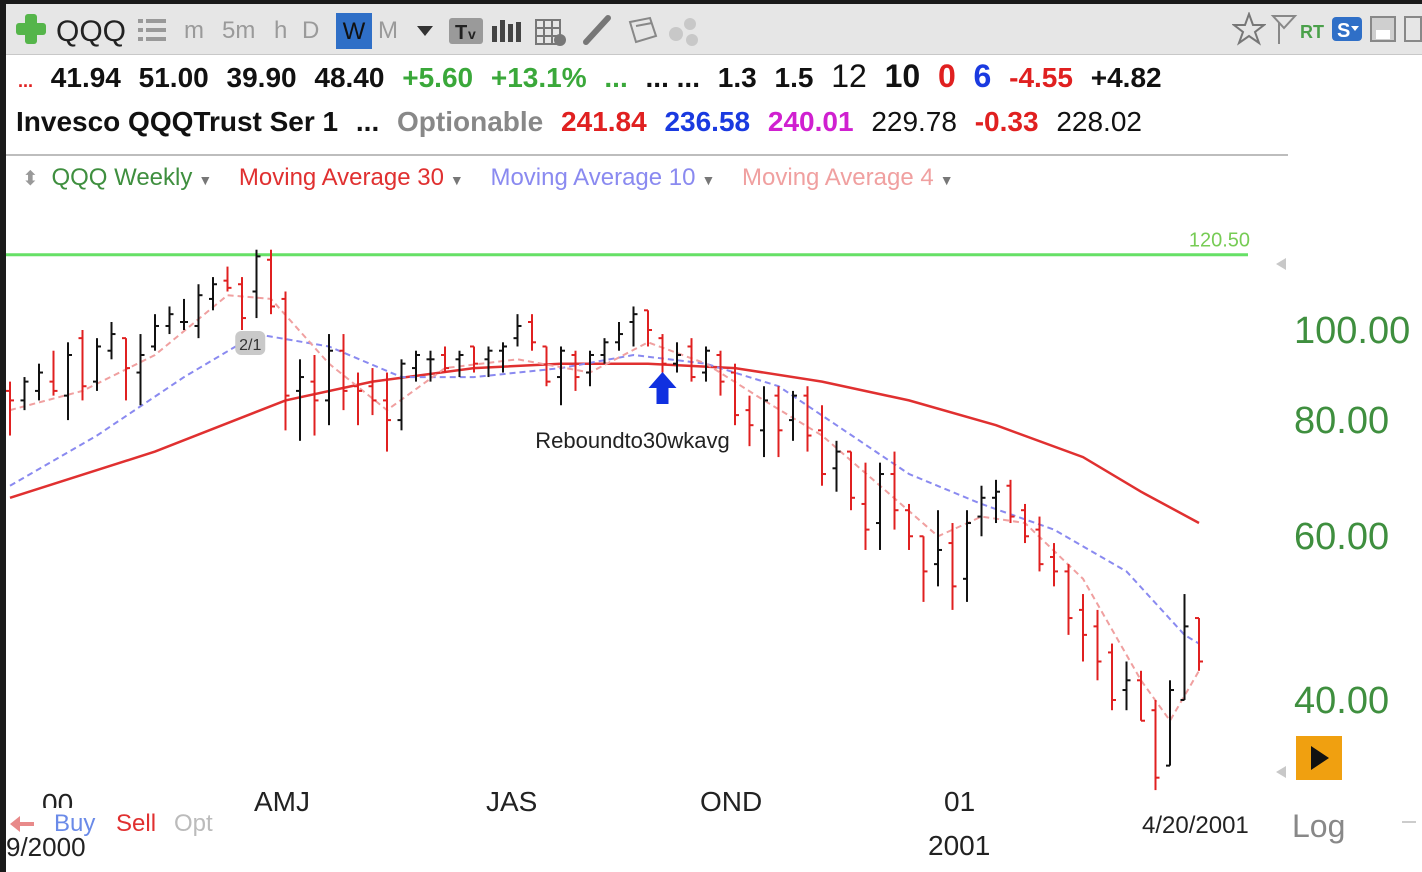 Image resolution: width=1422 pixels, height=872 pixels. Describe the element at coordinates (593, 177) in the screenshot. I see `legend-ma10: Moving Average 10` at that location.